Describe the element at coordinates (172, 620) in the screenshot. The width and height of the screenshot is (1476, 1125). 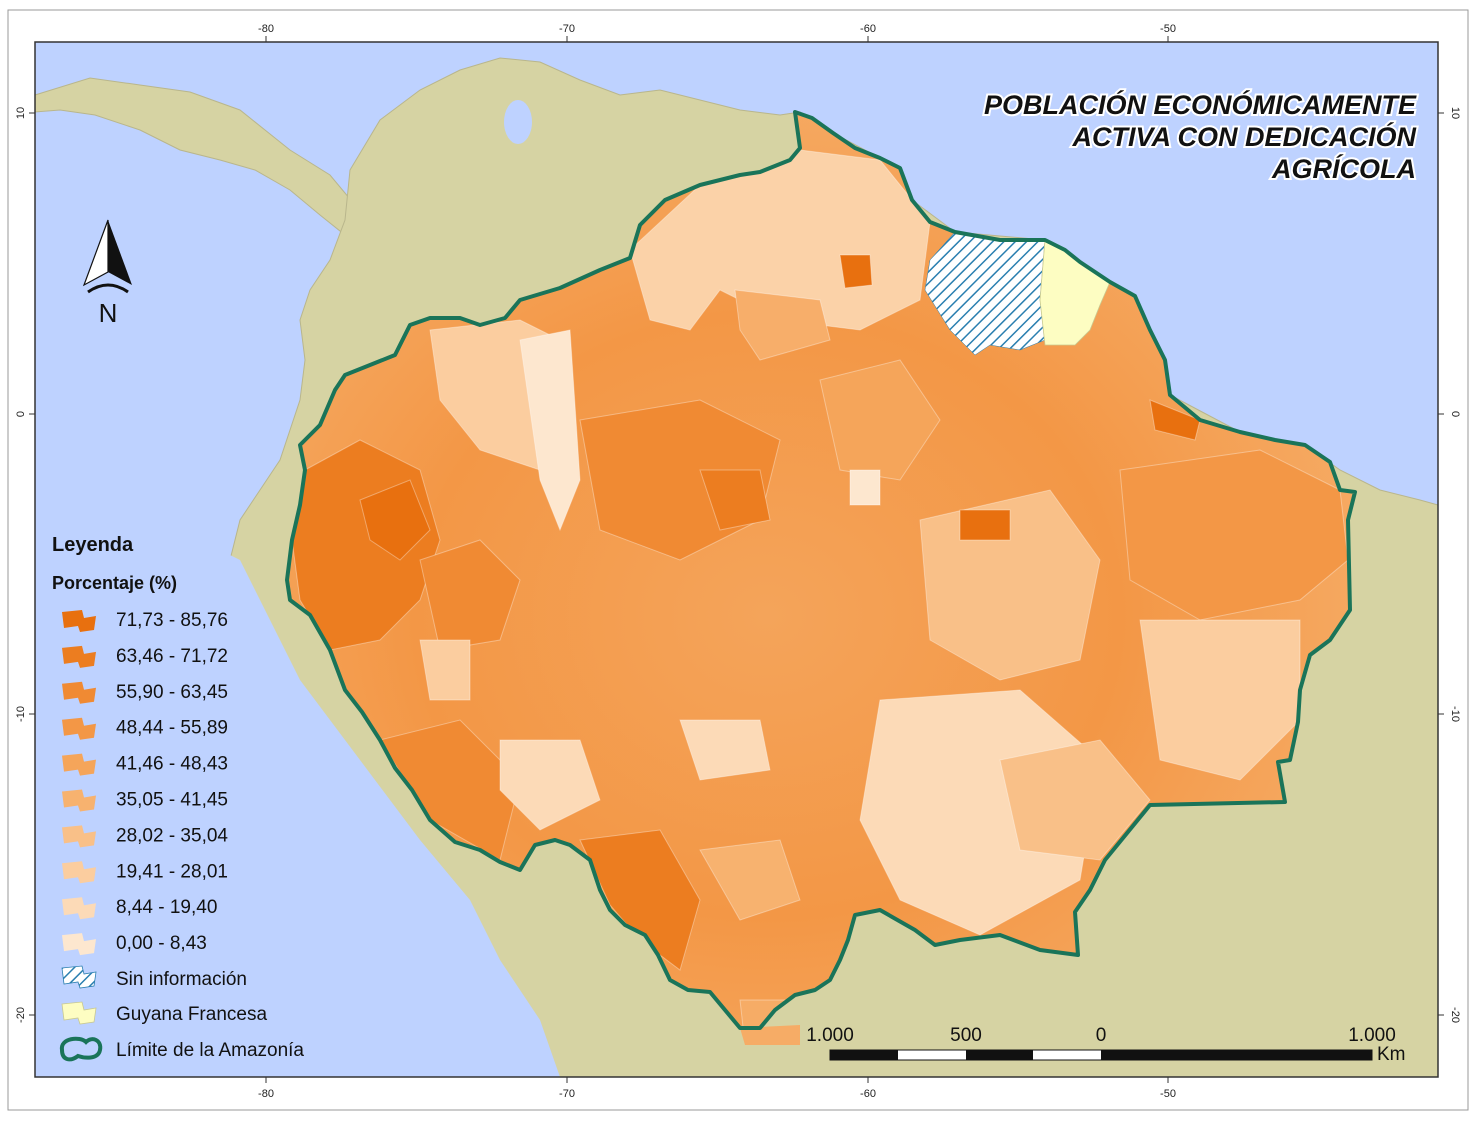
I see `legend-label: 71,73 - 85,76` at that location.